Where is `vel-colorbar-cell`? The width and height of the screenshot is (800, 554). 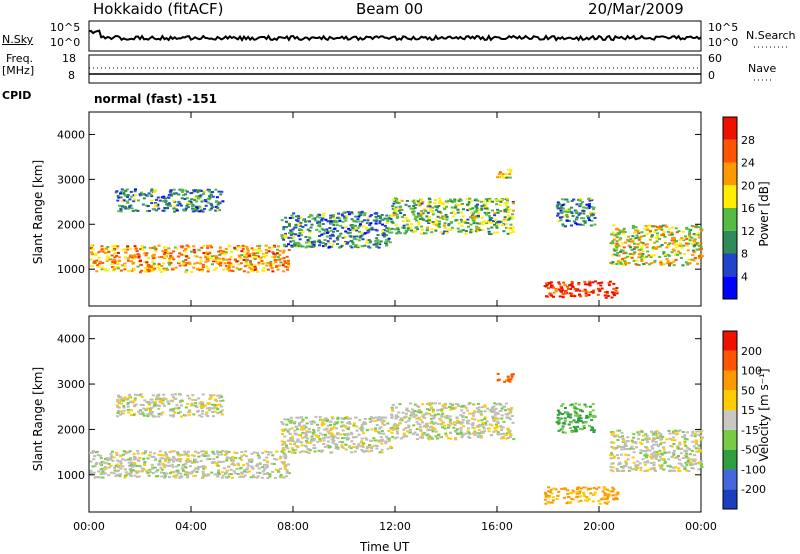 vel-colorbar-cell is located at coordinates (730, 479).